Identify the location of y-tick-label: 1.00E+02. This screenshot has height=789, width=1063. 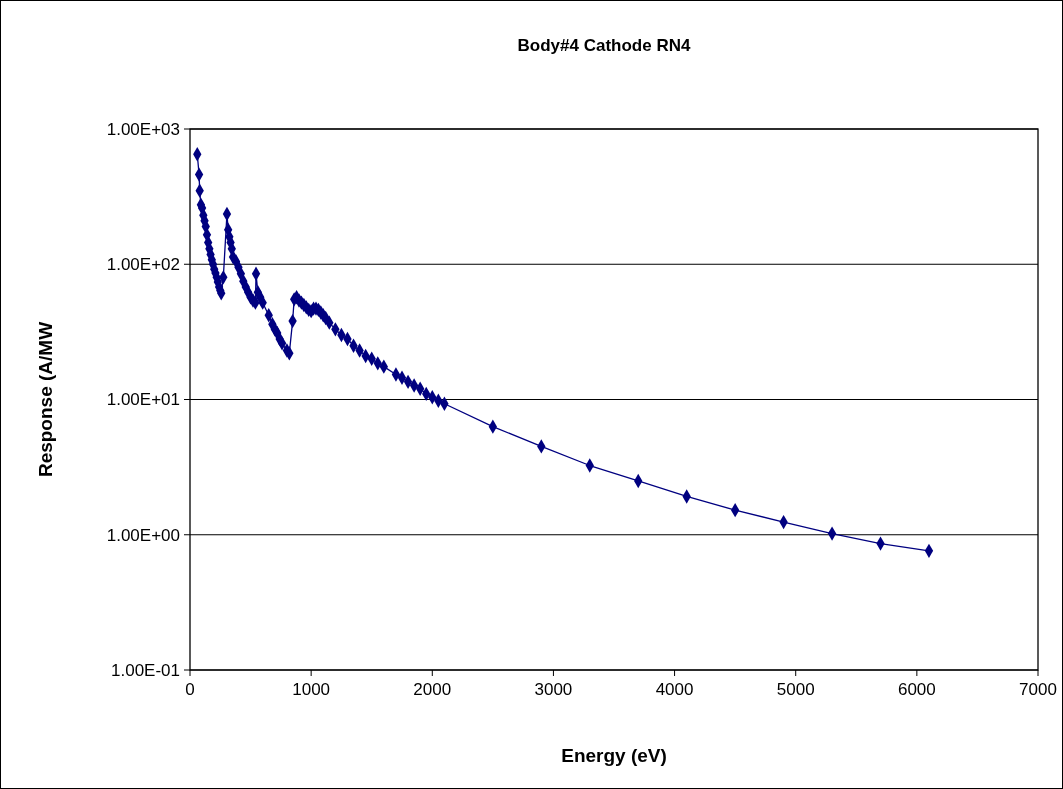
(143, 265).